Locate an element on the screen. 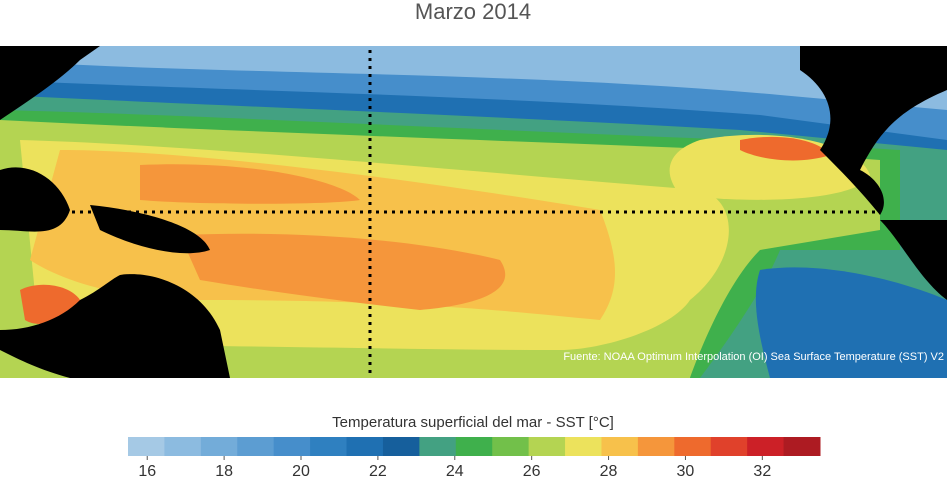  colorbar: 16 18 20 22 24 26 28 30 32 is located at coordinates (474, 458).